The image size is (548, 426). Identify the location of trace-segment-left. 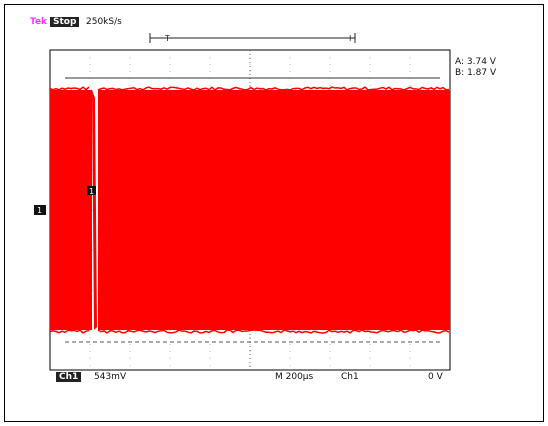
(71, 210).